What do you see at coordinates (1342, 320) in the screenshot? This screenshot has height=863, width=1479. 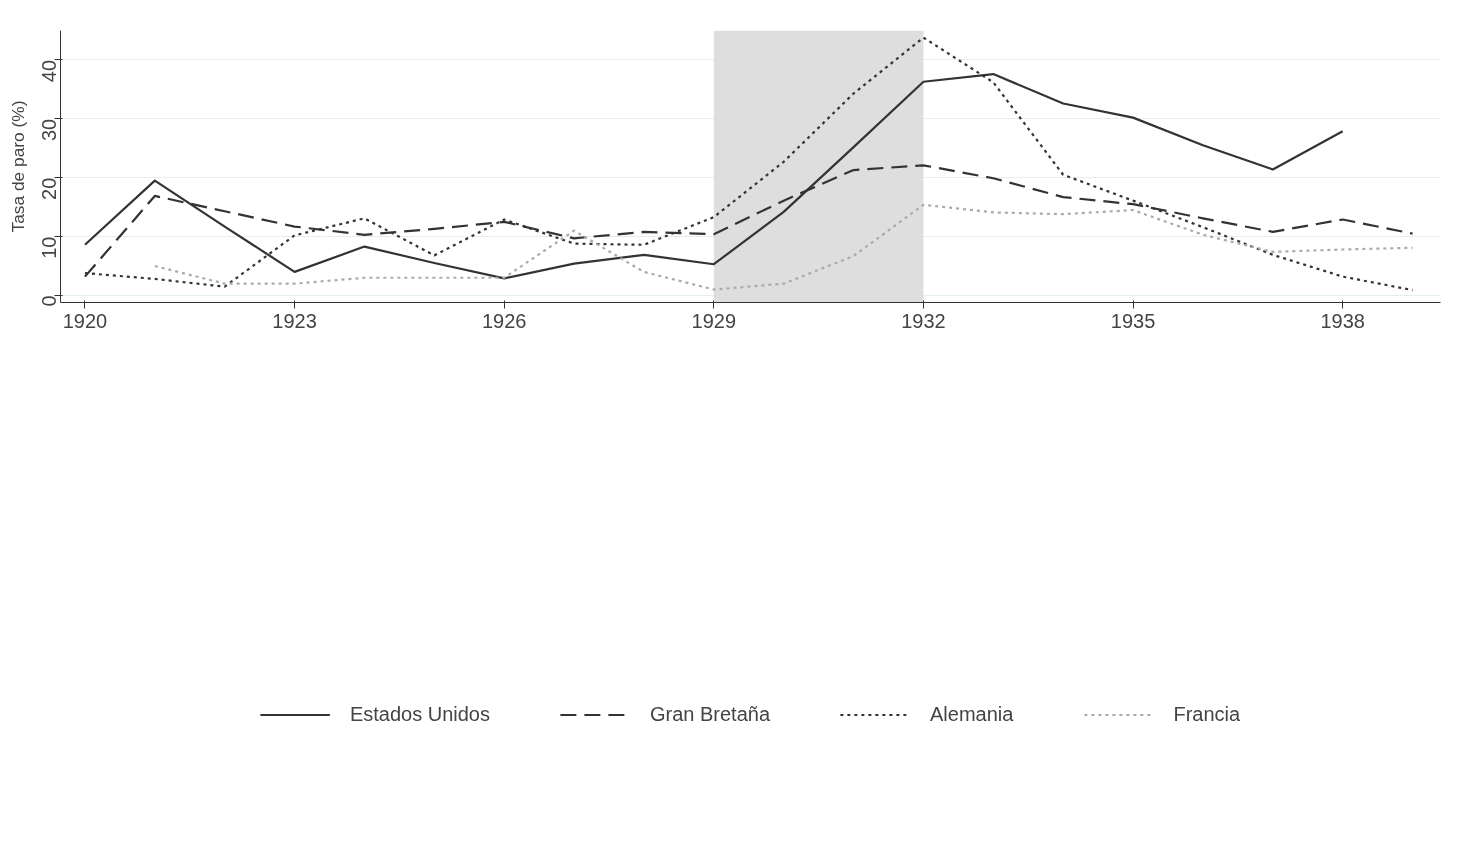 I see `x-tick-label: 1938` at bounding box center [1342, 320].